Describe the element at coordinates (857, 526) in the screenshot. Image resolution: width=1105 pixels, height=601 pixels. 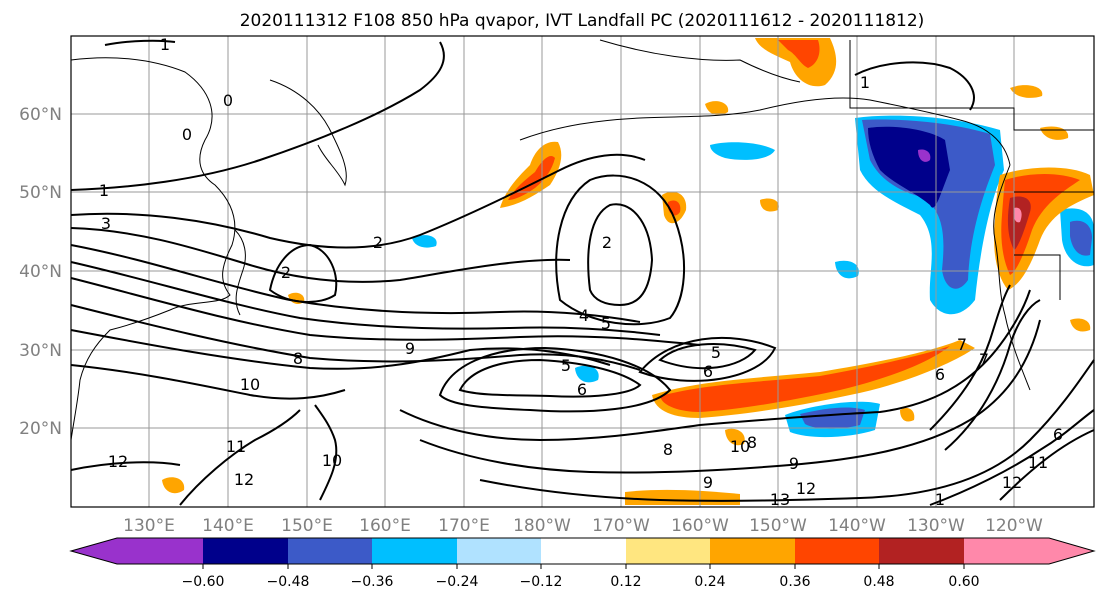
I see `lon-label: 140°W` at that location.